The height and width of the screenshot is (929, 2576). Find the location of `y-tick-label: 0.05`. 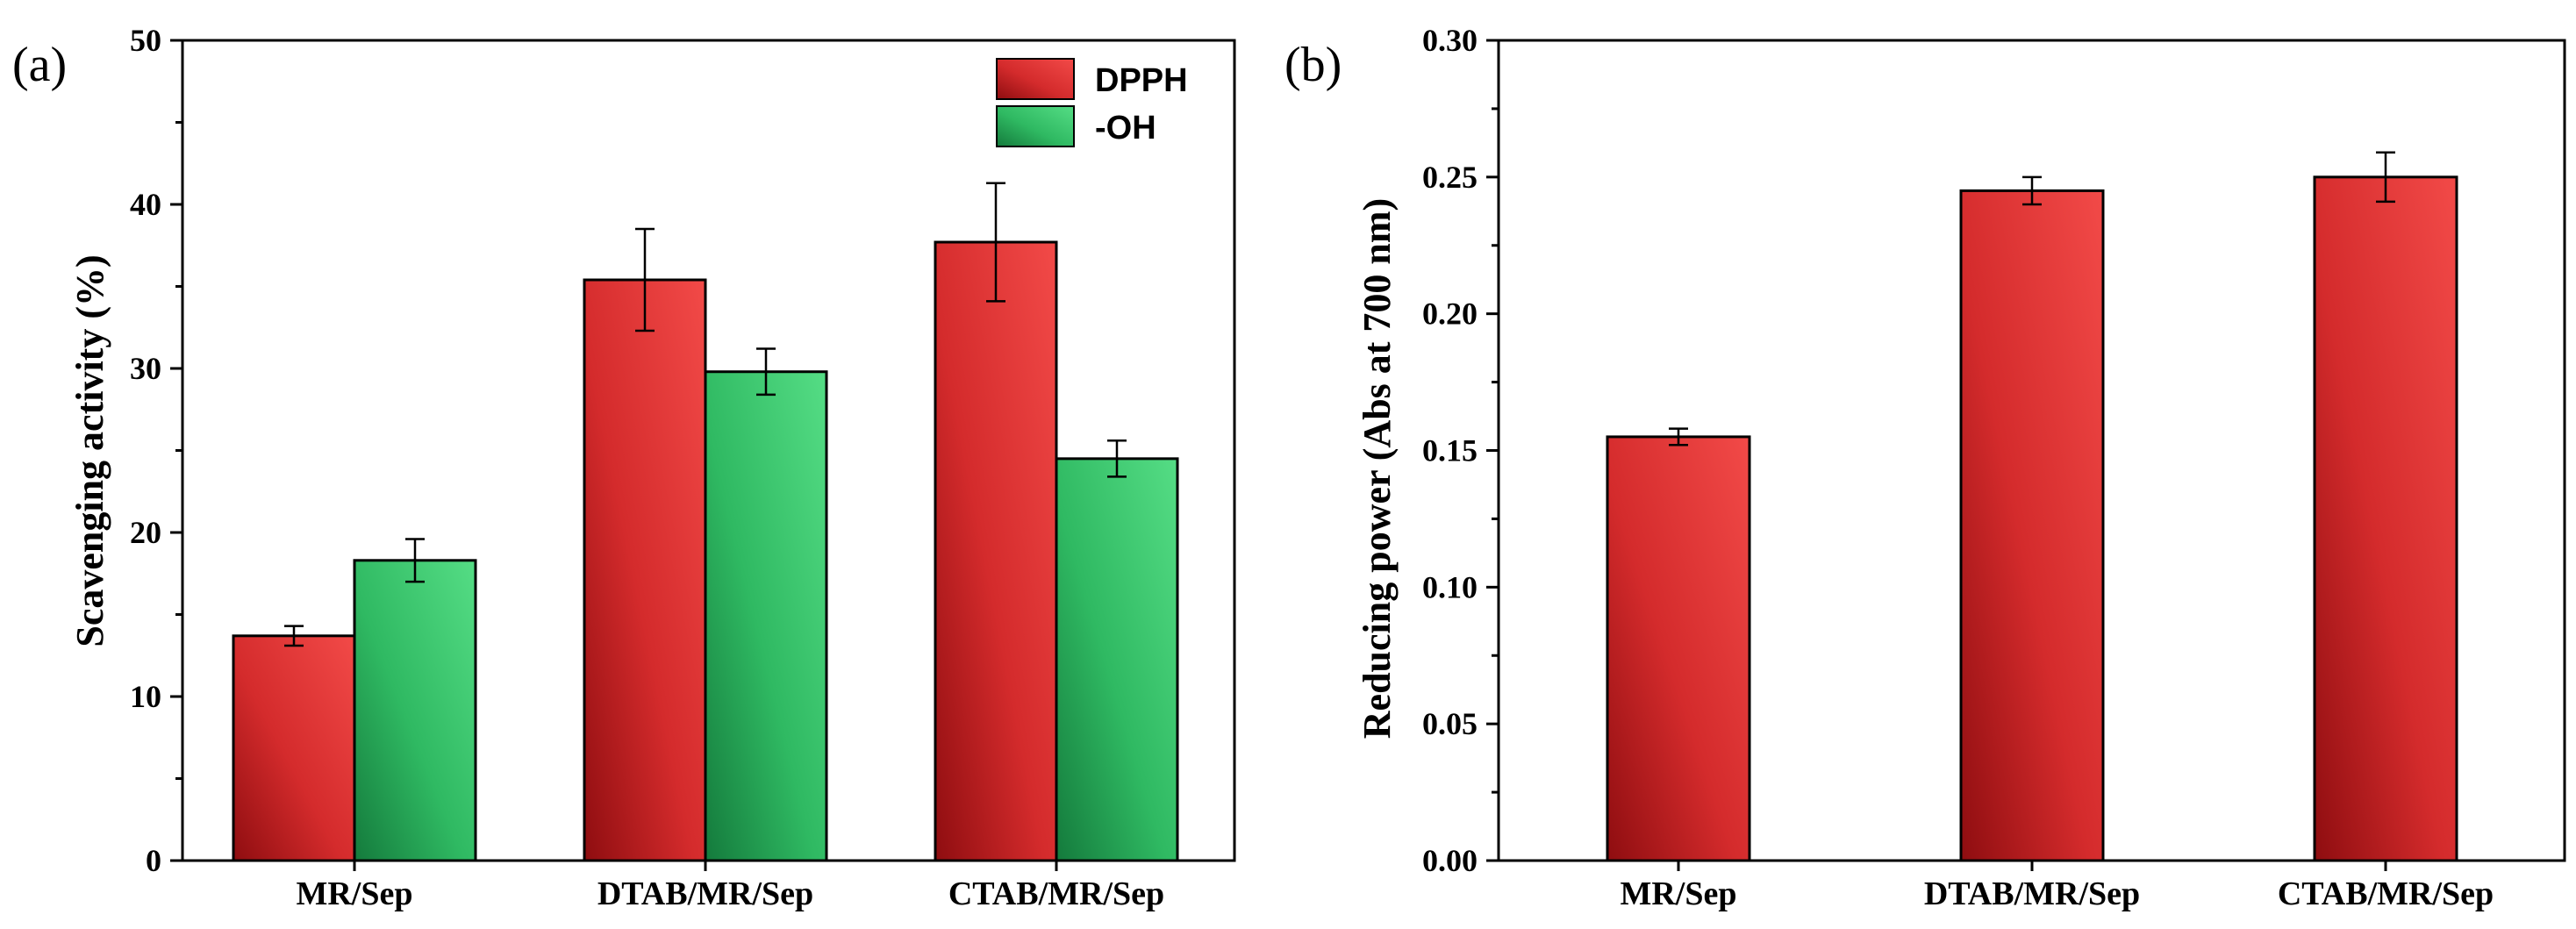

y-tick-label: 0.05 is located at coordinates (1450, 723).